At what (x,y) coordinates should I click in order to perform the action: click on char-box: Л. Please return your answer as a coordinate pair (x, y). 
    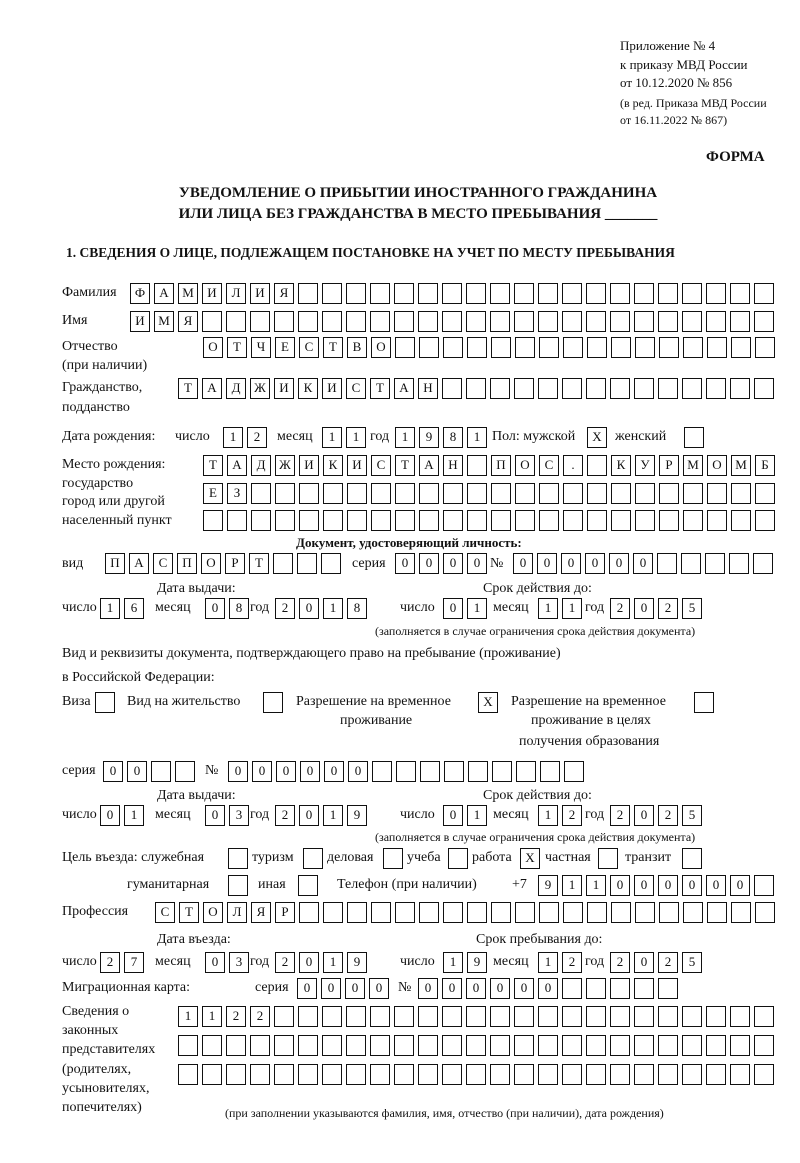
    Looking at the image, I should click on (236, 293).